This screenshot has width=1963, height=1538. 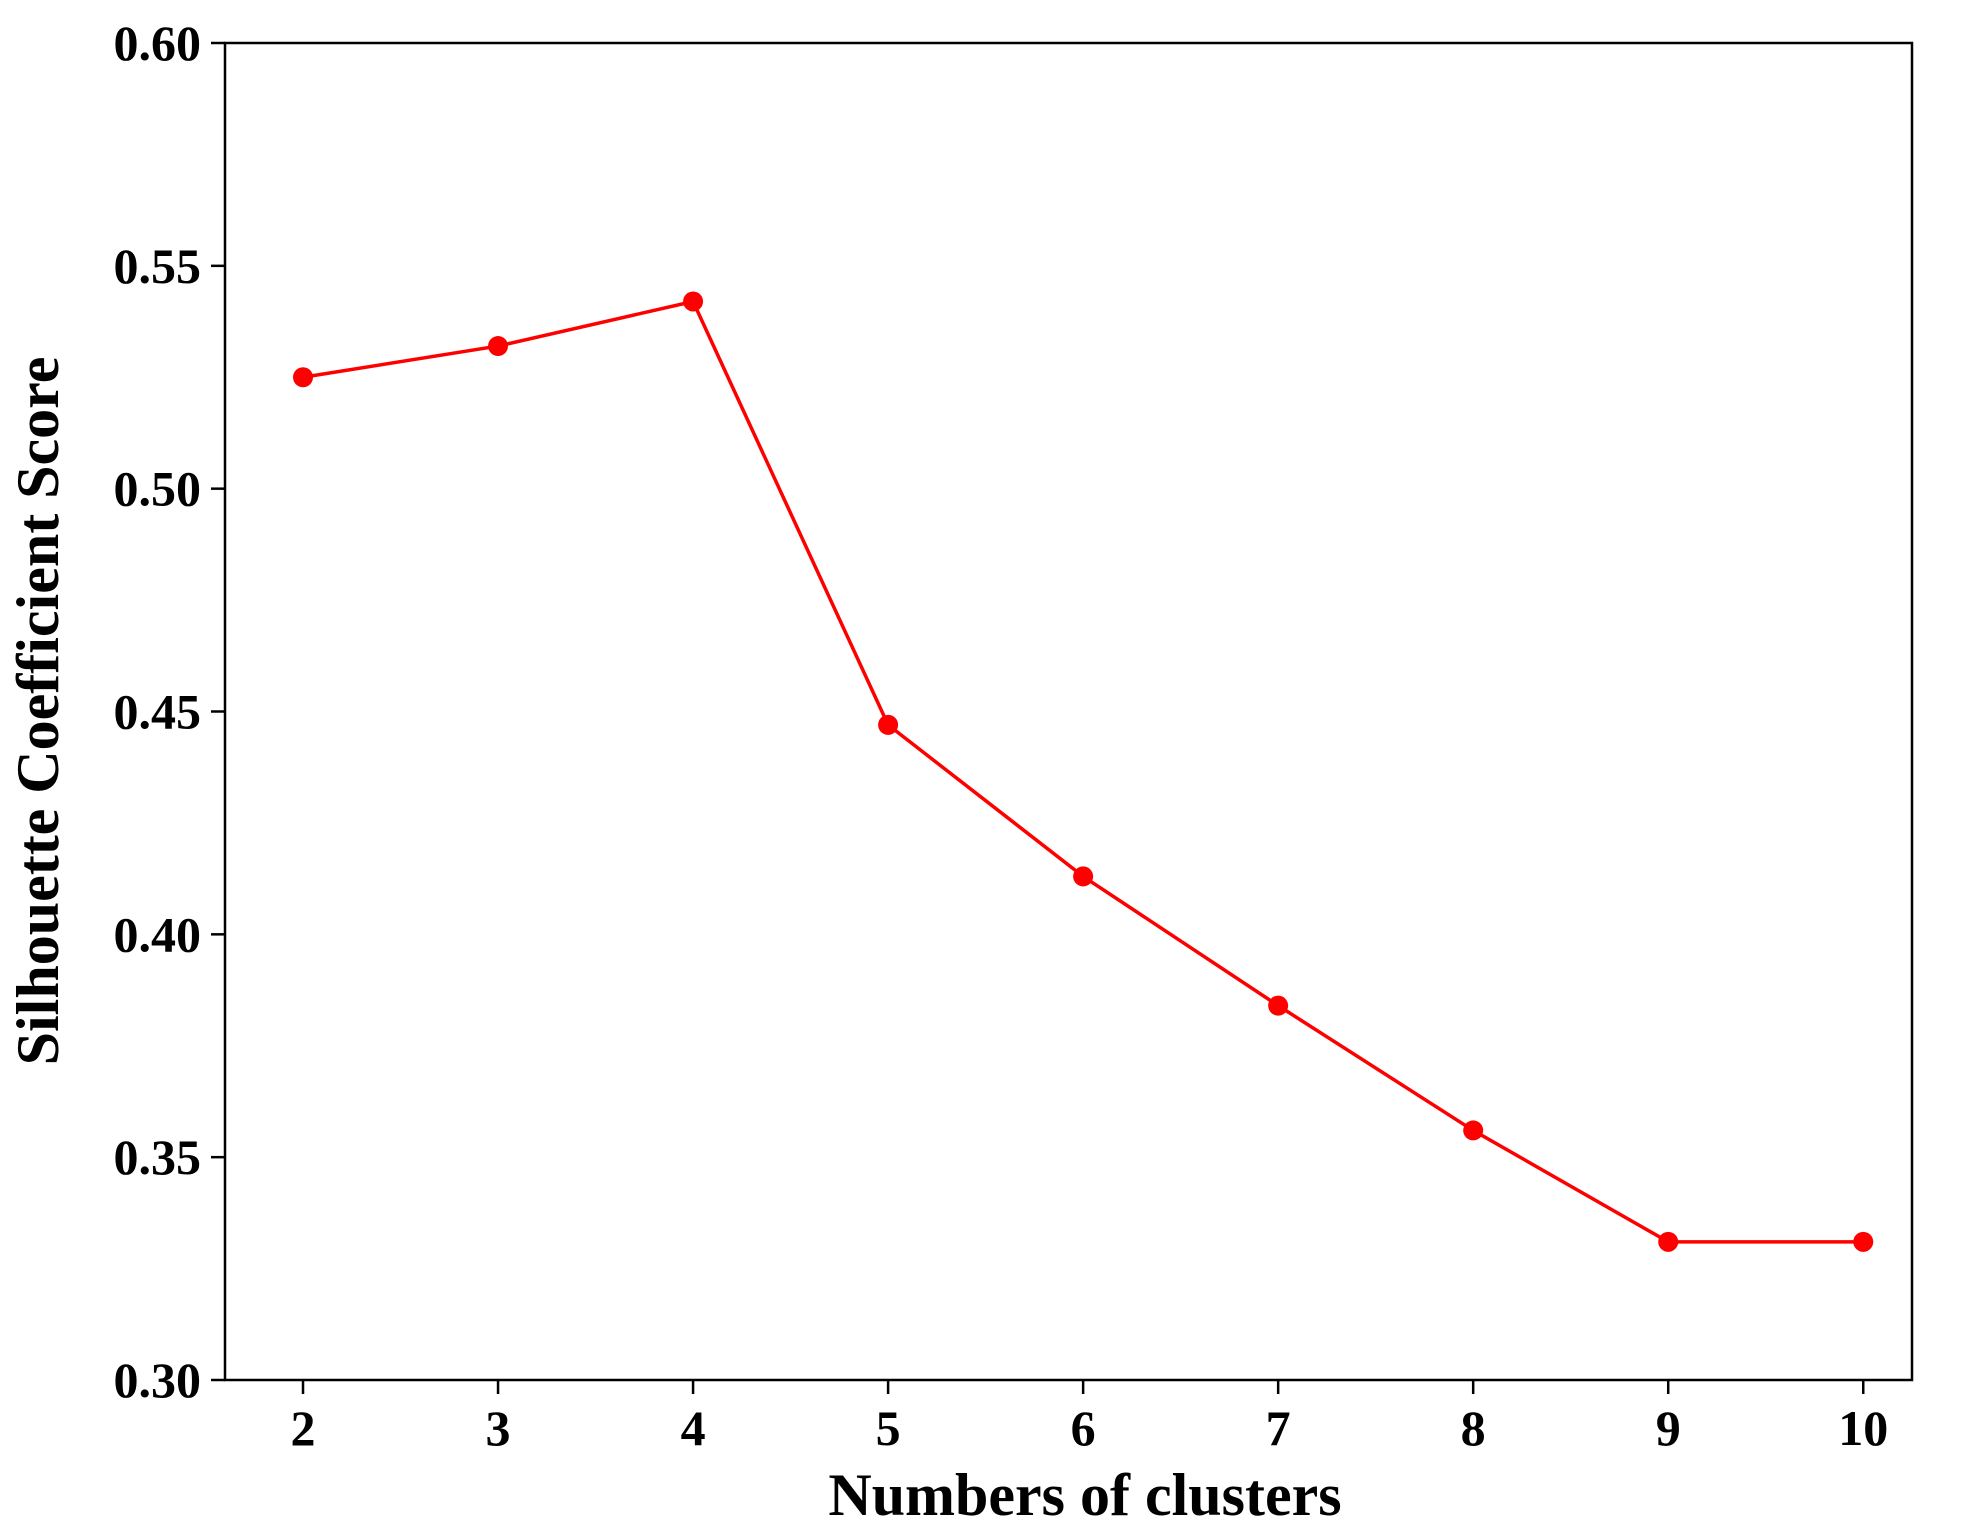 What do you see at coordinates (693, 1428) in the screenshot?
I see `x-tick-label: 4` at bounding box center [693, 1428].